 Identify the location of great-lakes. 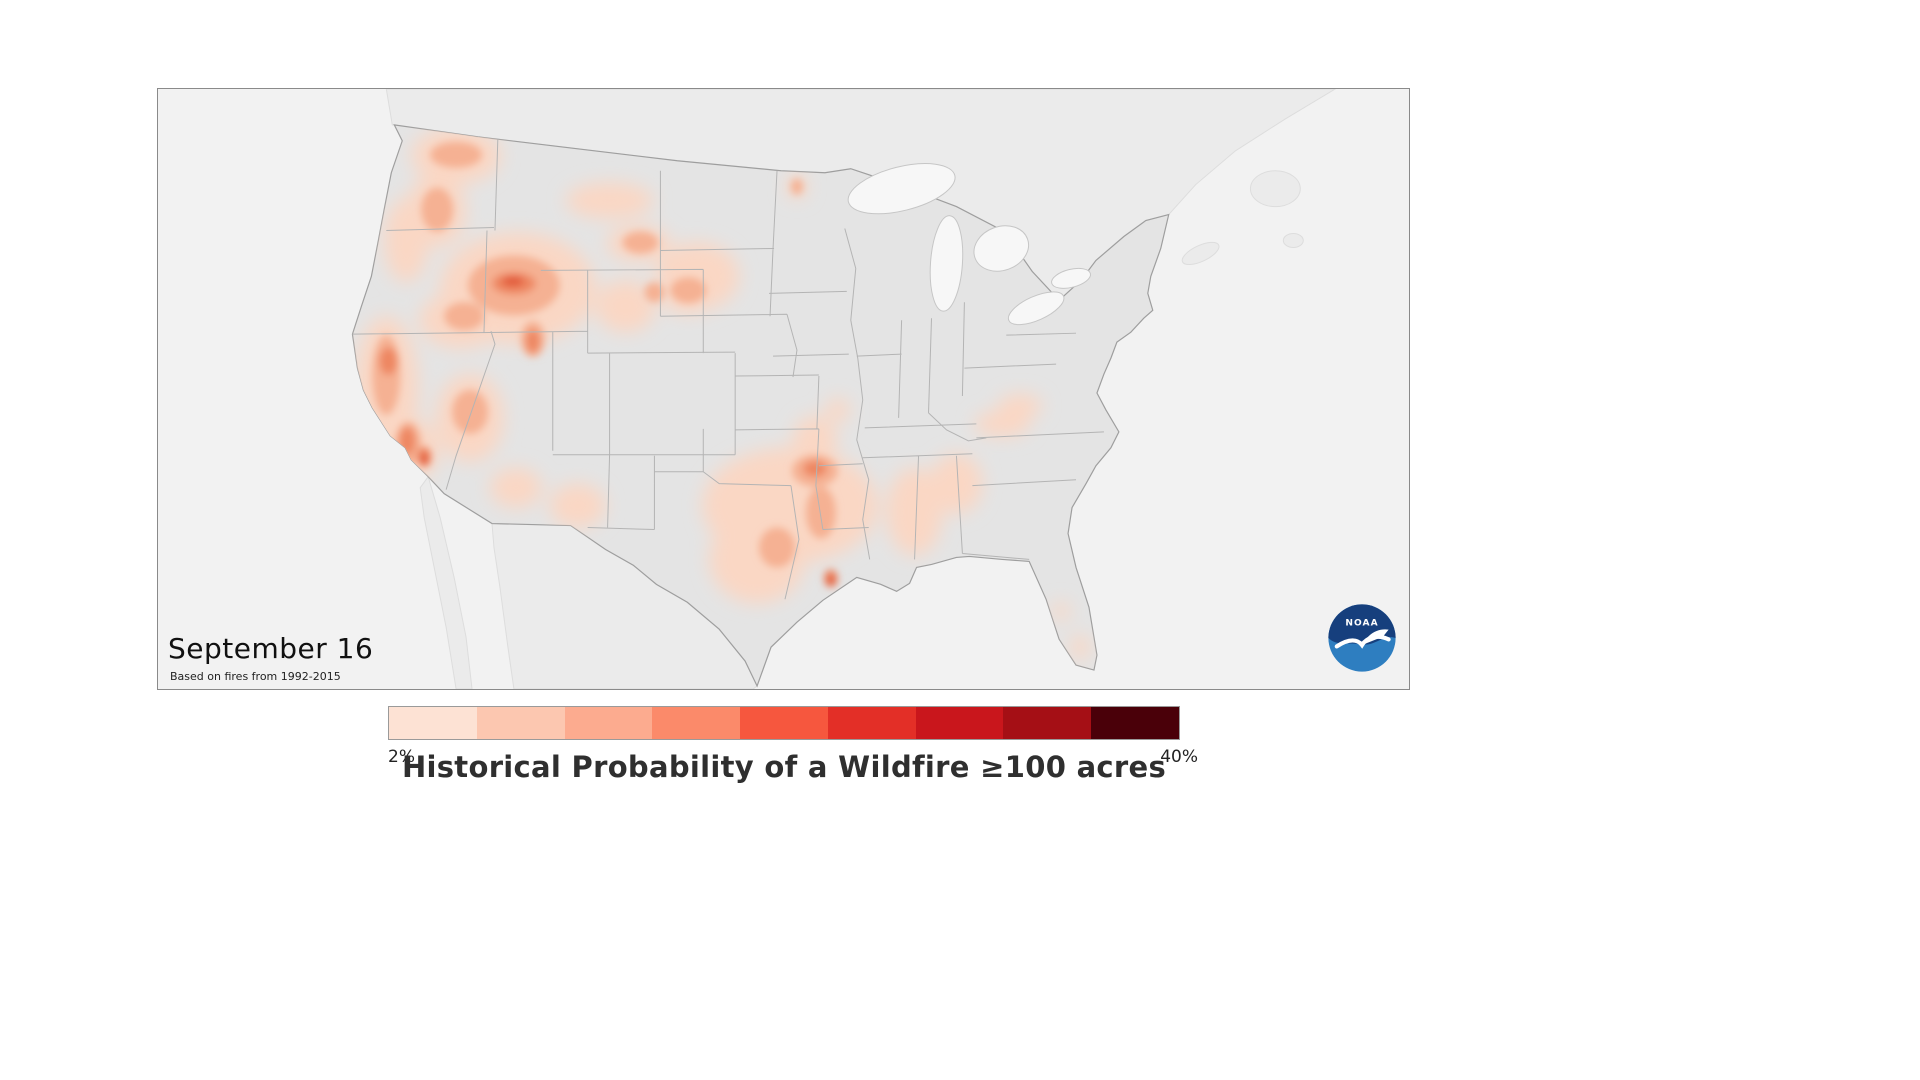
(969, 244).